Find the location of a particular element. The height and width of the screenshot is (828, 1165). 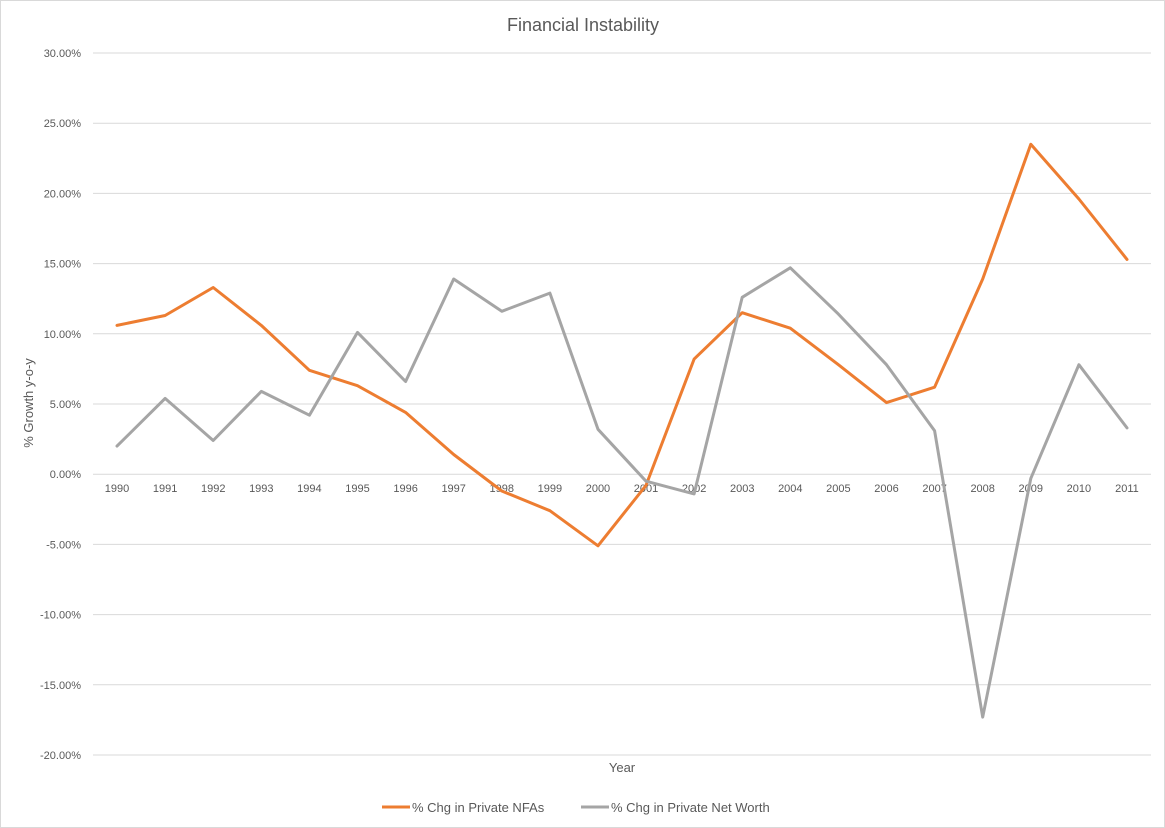

y-tick-label: 0.00% is located at coordinates (65, 475).